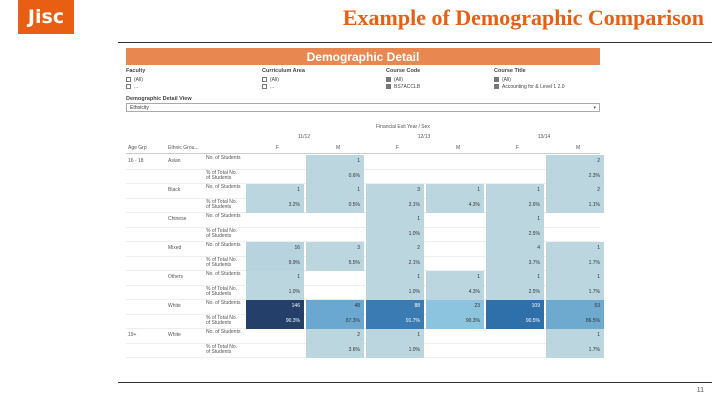 The height and width of the screenshot is (405, 720). Describe the element at coordinates (436, 86) in the screenshot. I see `filter-option: BS7ACCLB` at that location.